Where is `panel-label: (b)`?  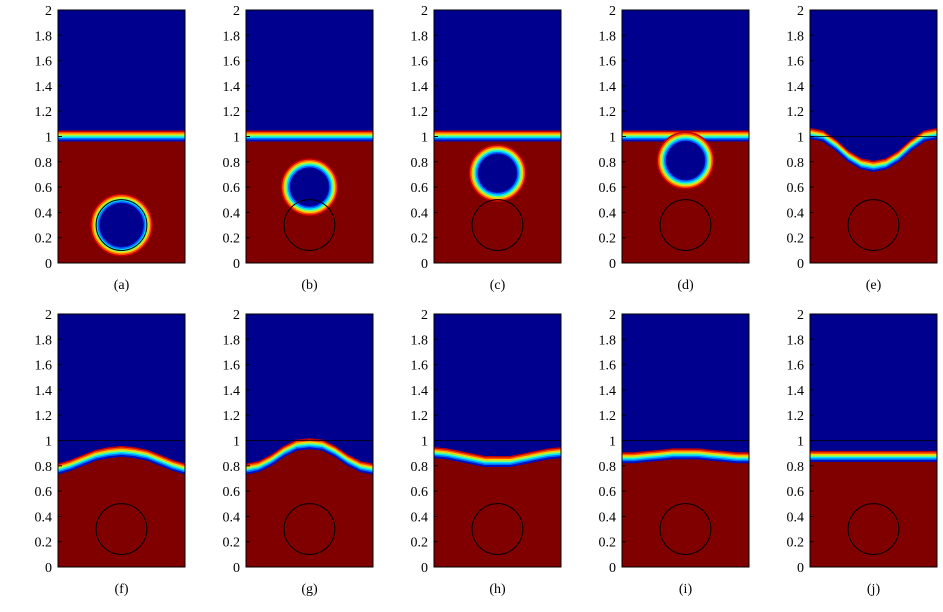 panel-label: (b) is located at coordinates (309, 285).